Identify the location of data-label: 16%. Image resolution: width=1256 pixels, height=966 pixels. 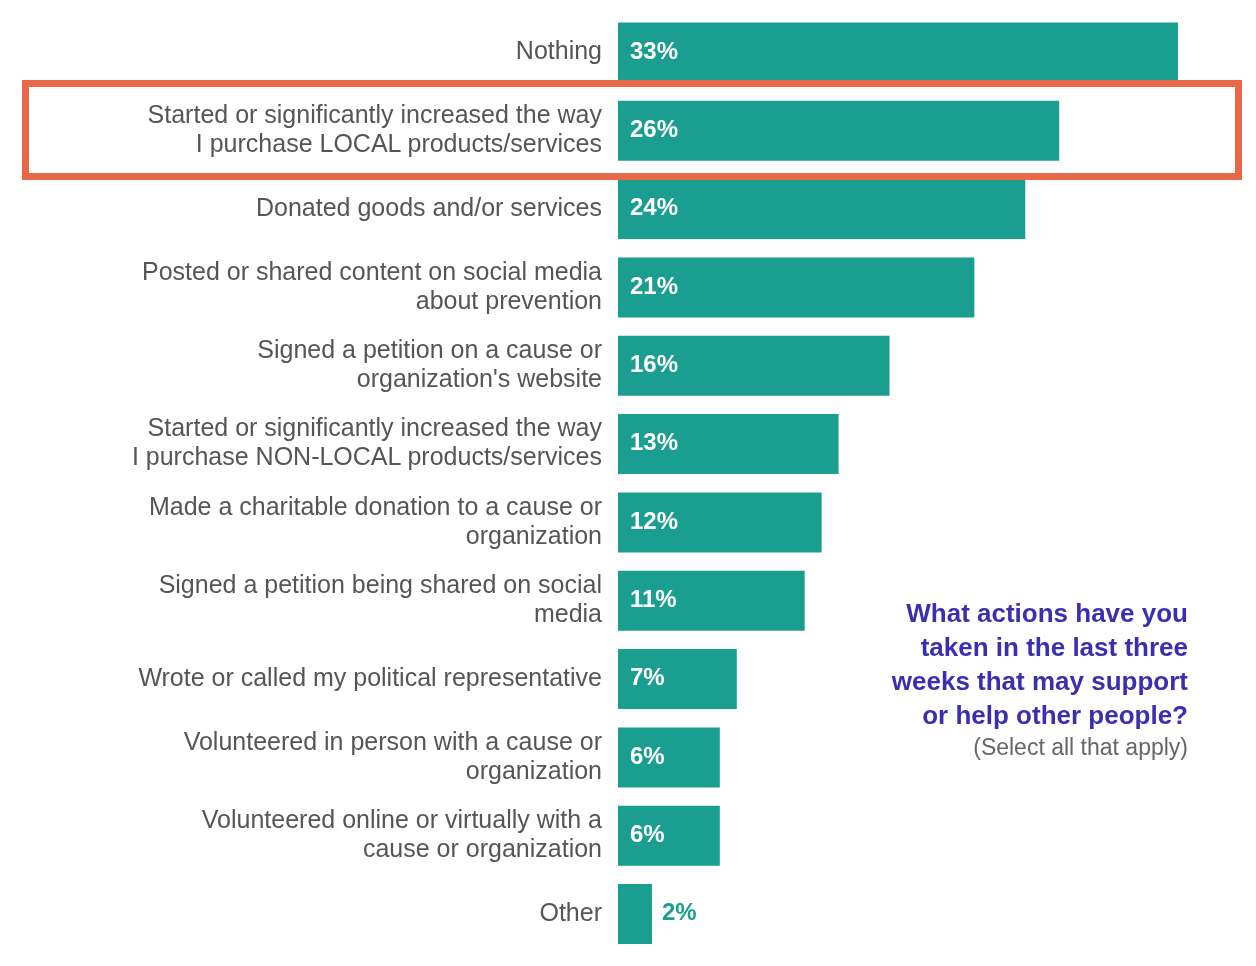
(654, 364).